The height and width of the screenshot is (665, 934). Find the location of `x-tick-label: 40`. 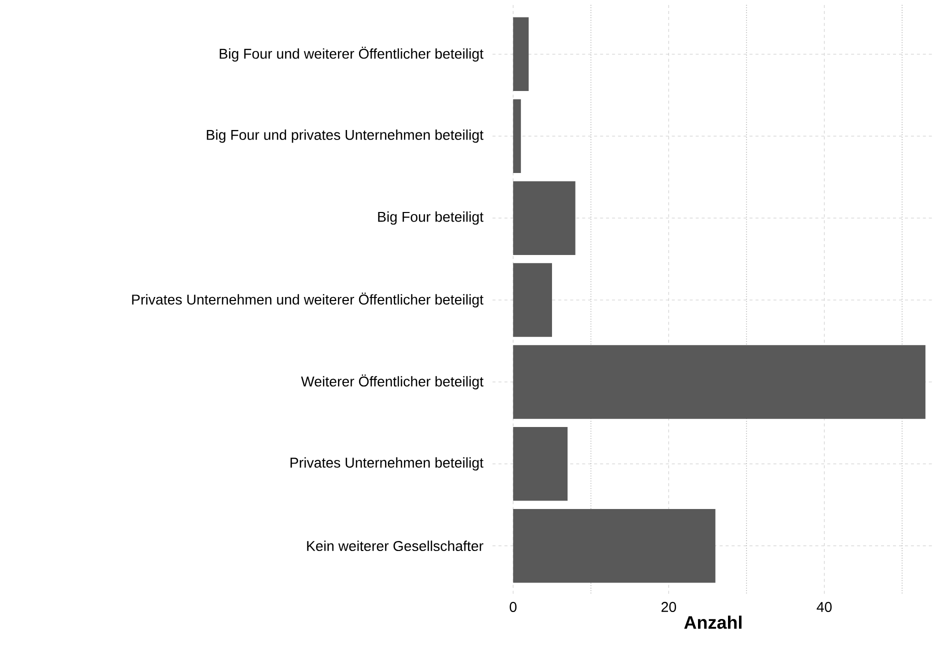

x-tick-label: 40 is located at coordinates (824, 607).